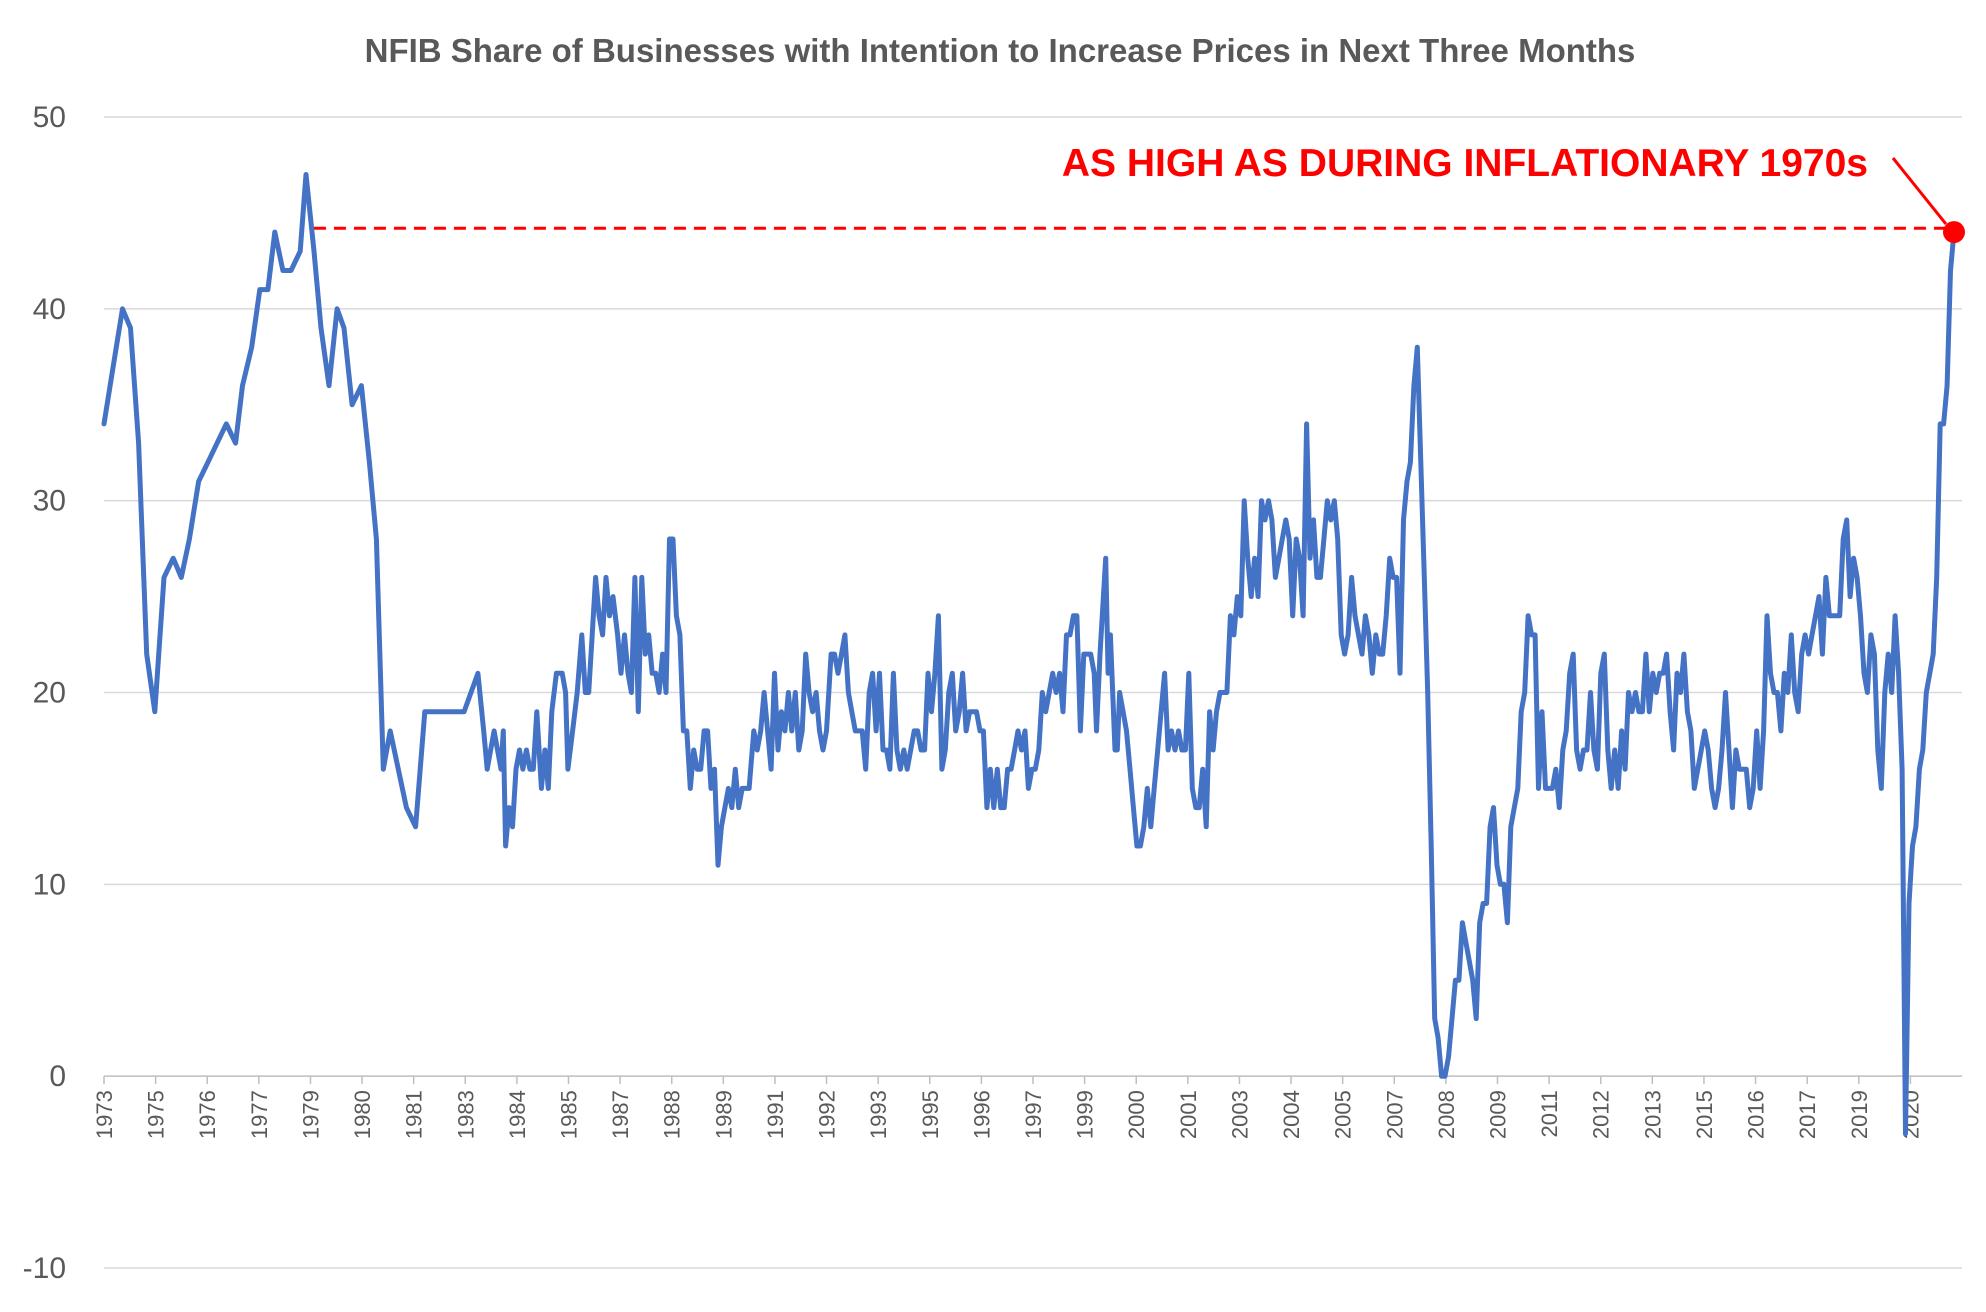 Image resolution: width=1986 pixels, height=1312 pixels. What do you see at coordinates (44, 1268) in the screenshot?
I see `y-tick-label: -10` at bounding box center [44, 1268].